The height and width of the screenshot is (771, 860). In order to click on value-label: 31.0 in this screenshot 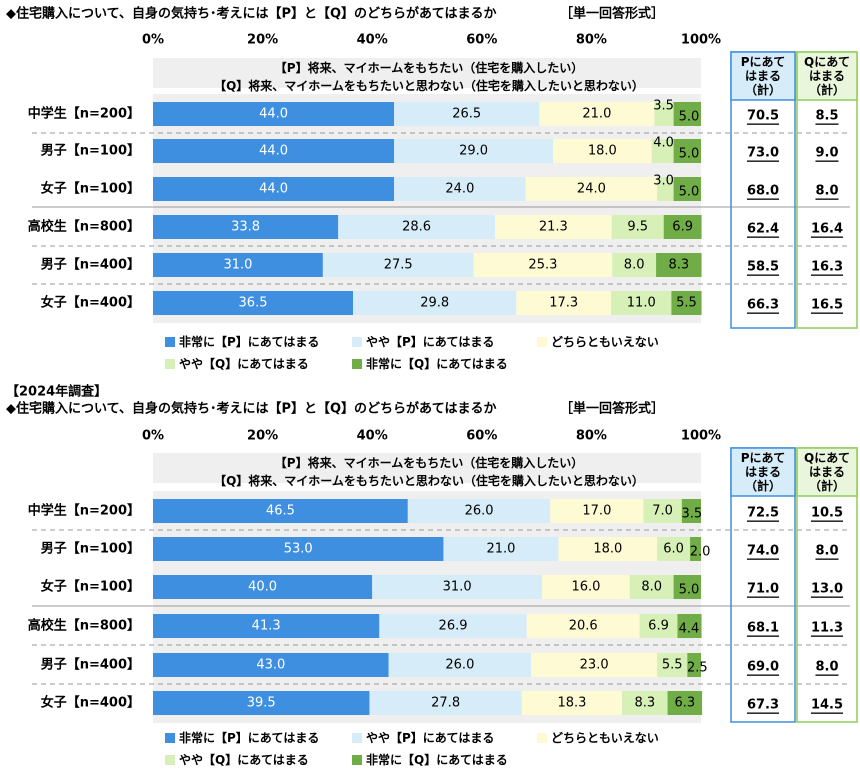, I will do `click(237, 265)`.